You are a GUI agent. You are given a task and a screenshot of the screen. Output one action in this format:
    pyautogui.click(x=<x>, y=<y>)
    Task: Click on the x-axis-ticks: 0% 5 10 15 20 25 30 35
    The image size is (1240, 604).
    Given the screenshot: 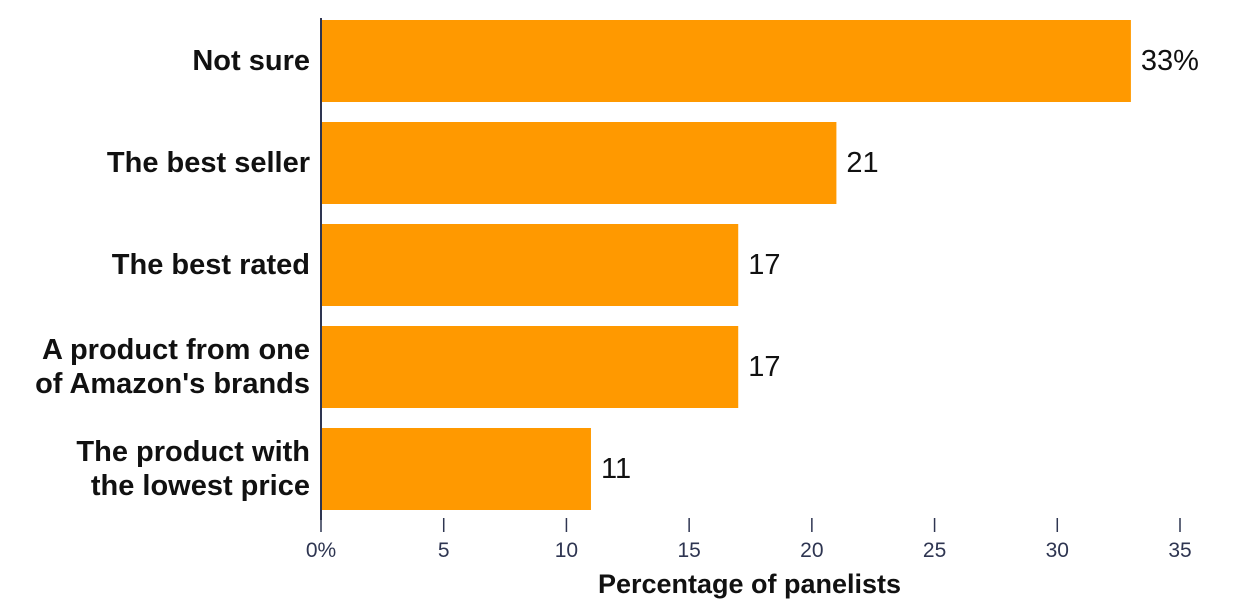 What is the action you would take?
    pyautogui.click(x=749, y=540)
    